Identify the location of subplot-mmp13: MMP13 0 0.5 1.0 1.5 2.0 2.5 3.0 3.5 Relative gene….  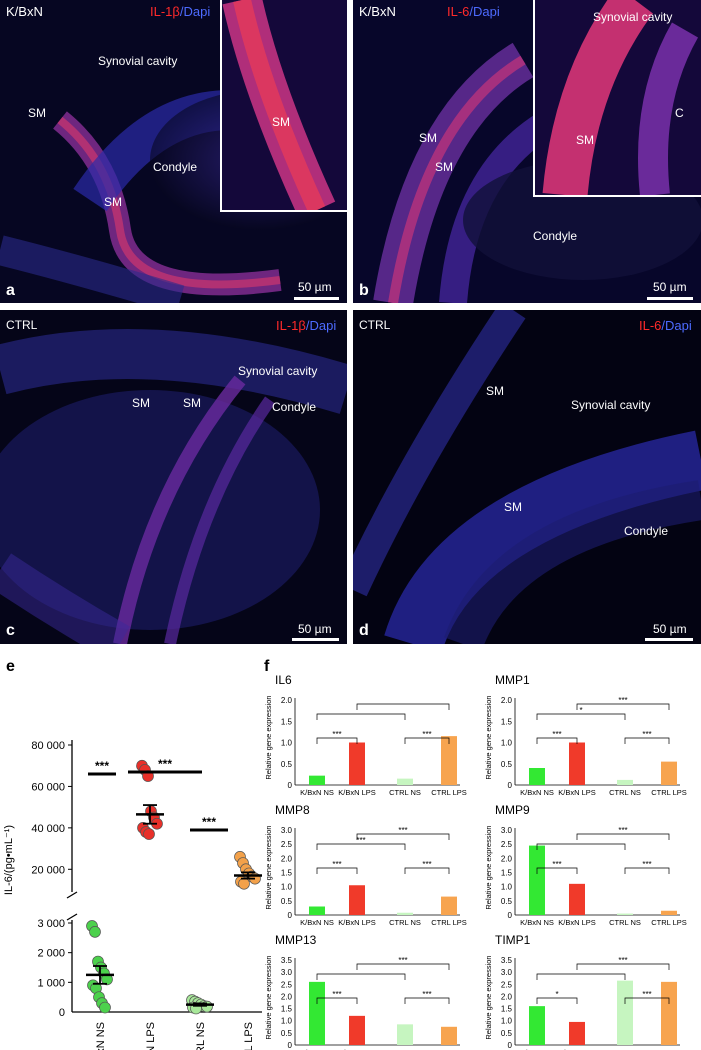
(365, 991).